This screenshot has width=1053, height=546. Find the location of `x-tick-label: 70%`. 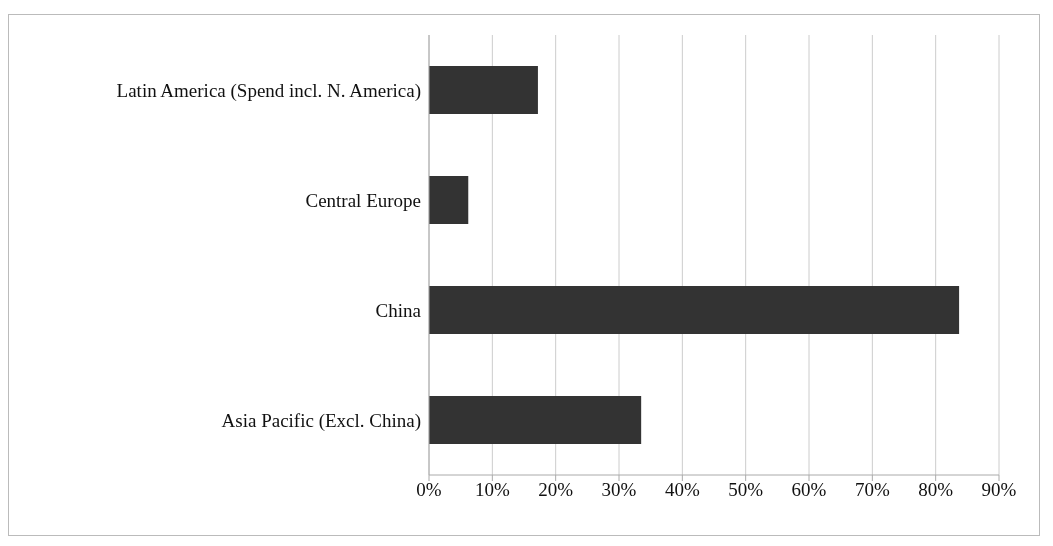

x-tick-label: 70% is located at coordinates (872, 490).